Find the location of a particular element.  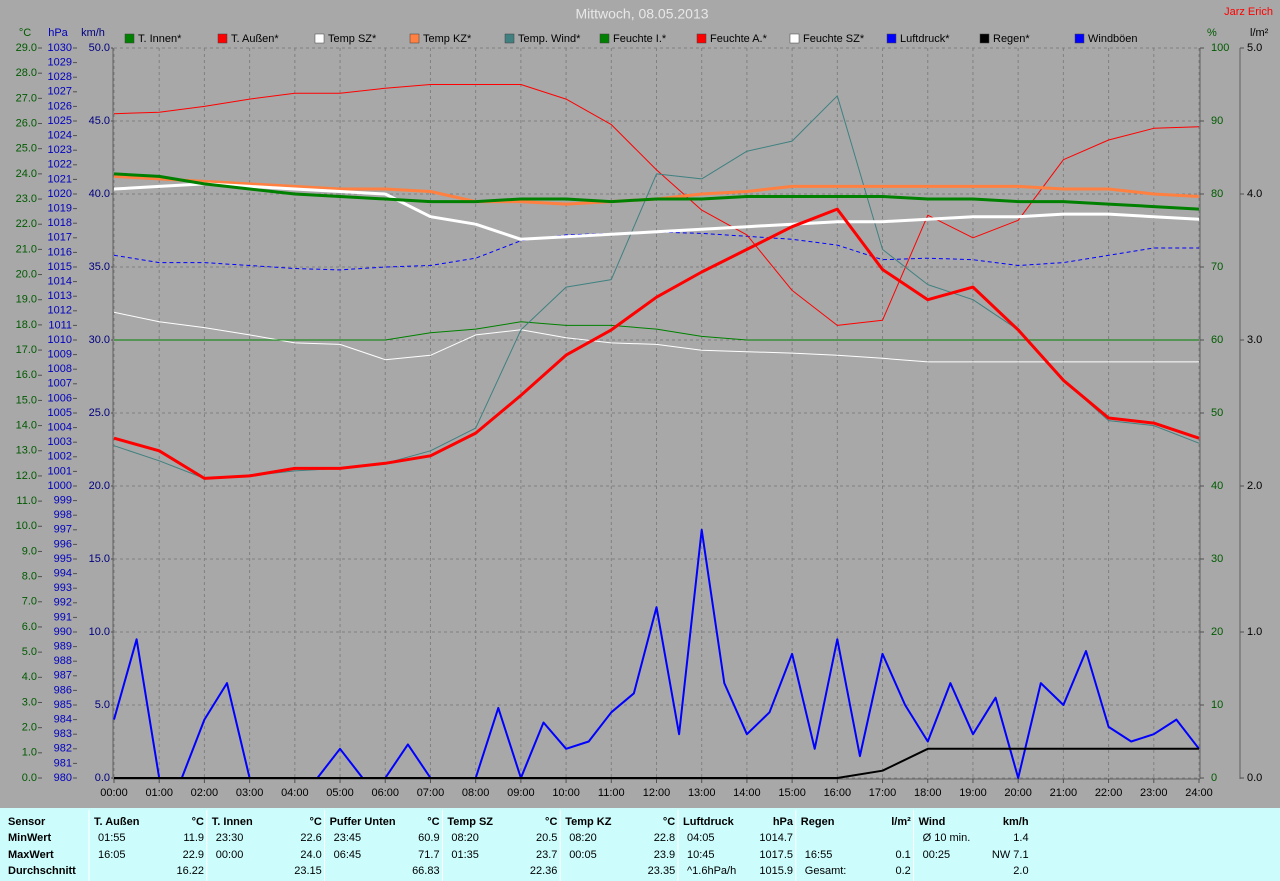

row-label: MaxWert is located at coordinates (31, 855).